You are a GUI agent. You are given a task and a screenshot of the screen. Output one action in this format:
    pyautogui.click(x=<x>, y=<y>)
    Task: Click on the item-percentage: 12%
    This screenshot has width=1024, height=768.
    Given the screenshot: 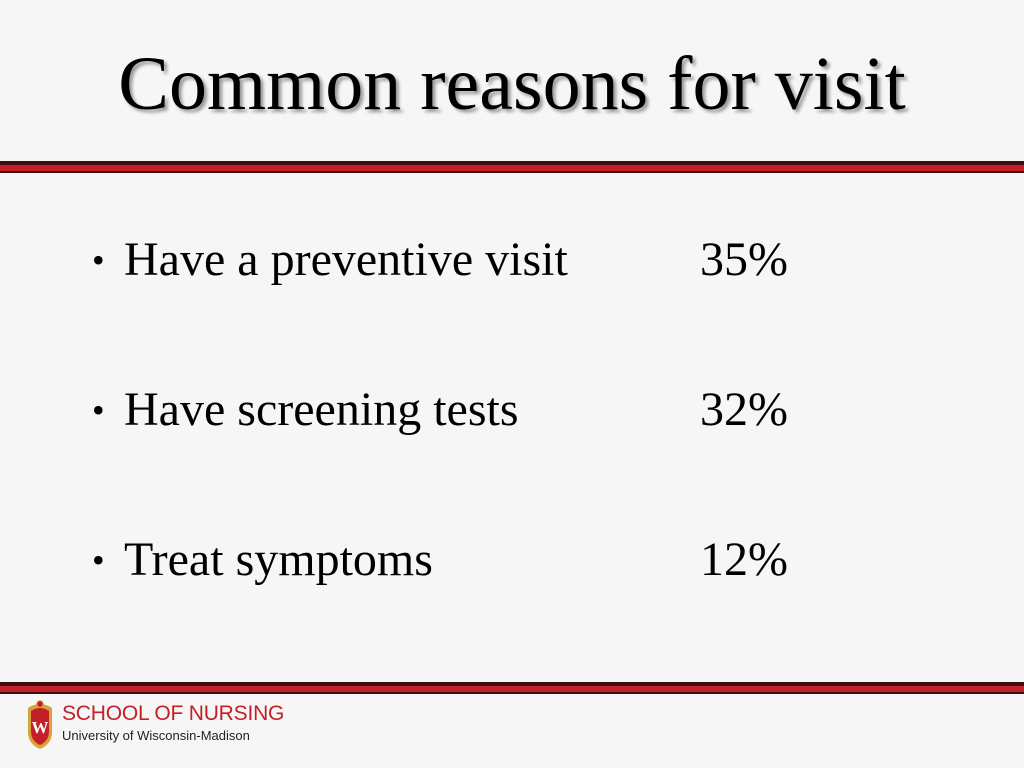 What is the action you would take?
    pyautogui.click(x=744, y=559)
    